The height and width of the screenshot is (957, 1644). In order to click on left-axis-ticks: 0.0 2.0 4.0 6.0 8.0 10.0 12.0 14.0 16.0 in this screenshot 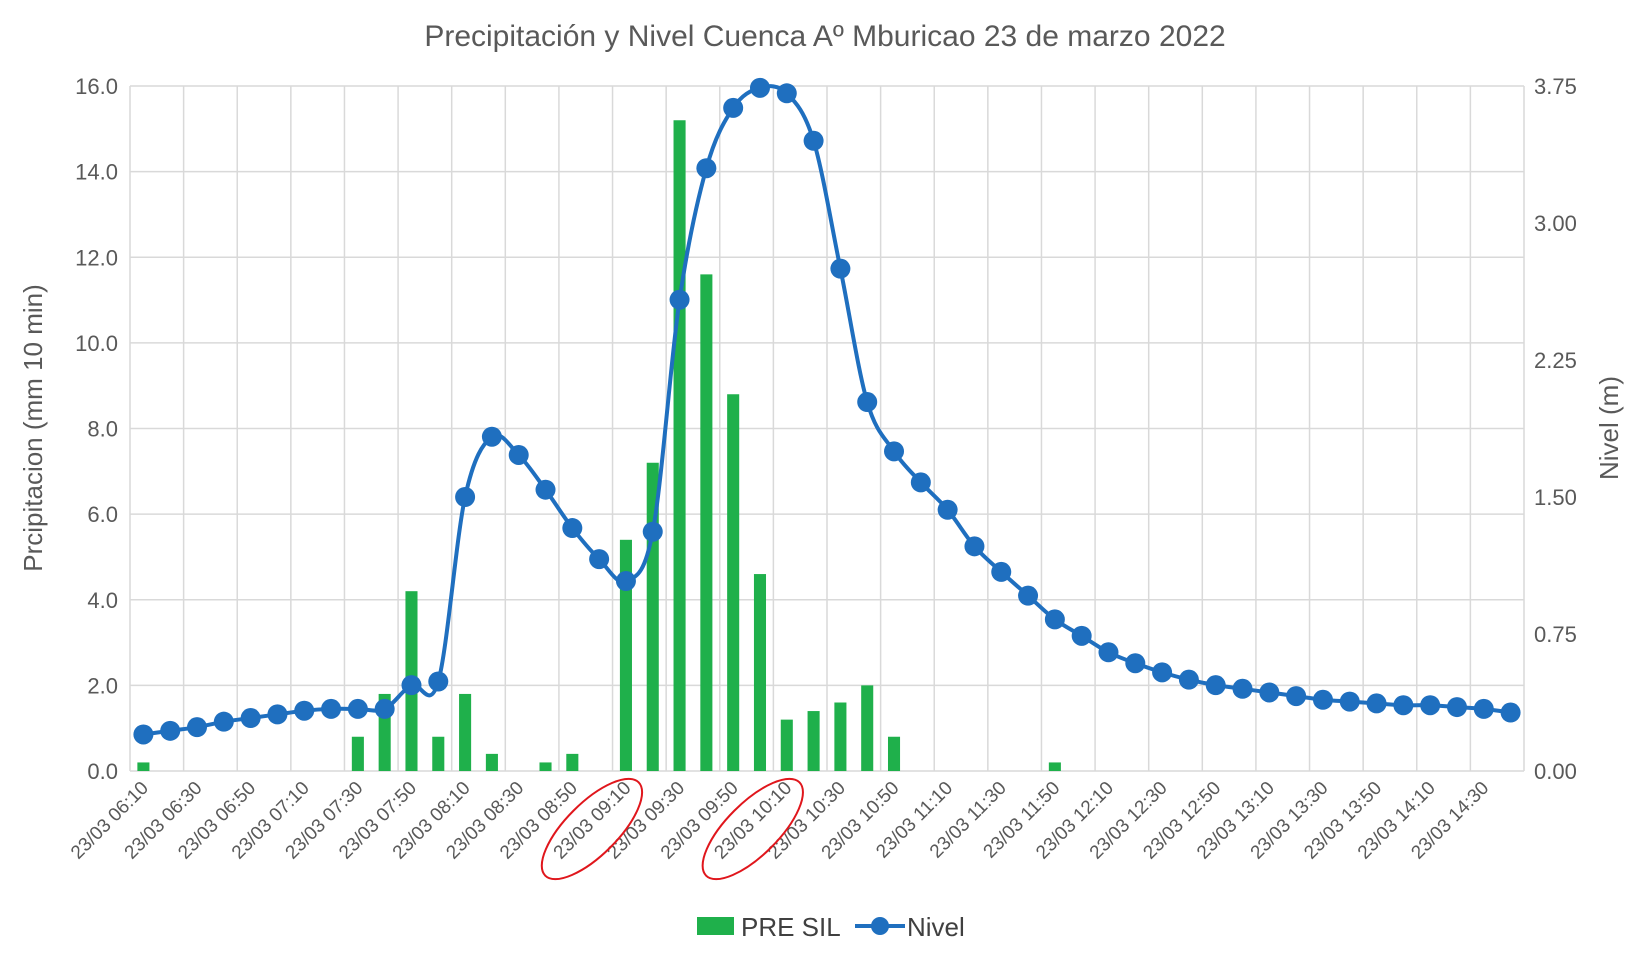, I will do `click(96, 429)`.